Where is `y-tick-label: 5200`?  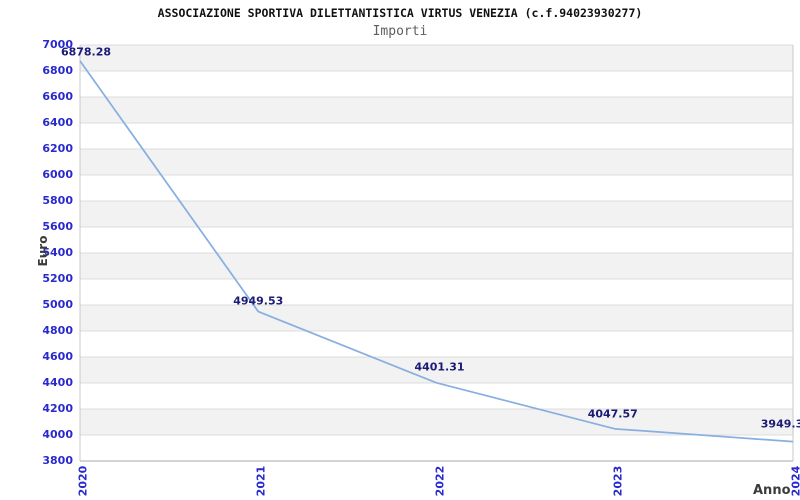
y-tick-label: 5200 is located at coordinates (57, 278).